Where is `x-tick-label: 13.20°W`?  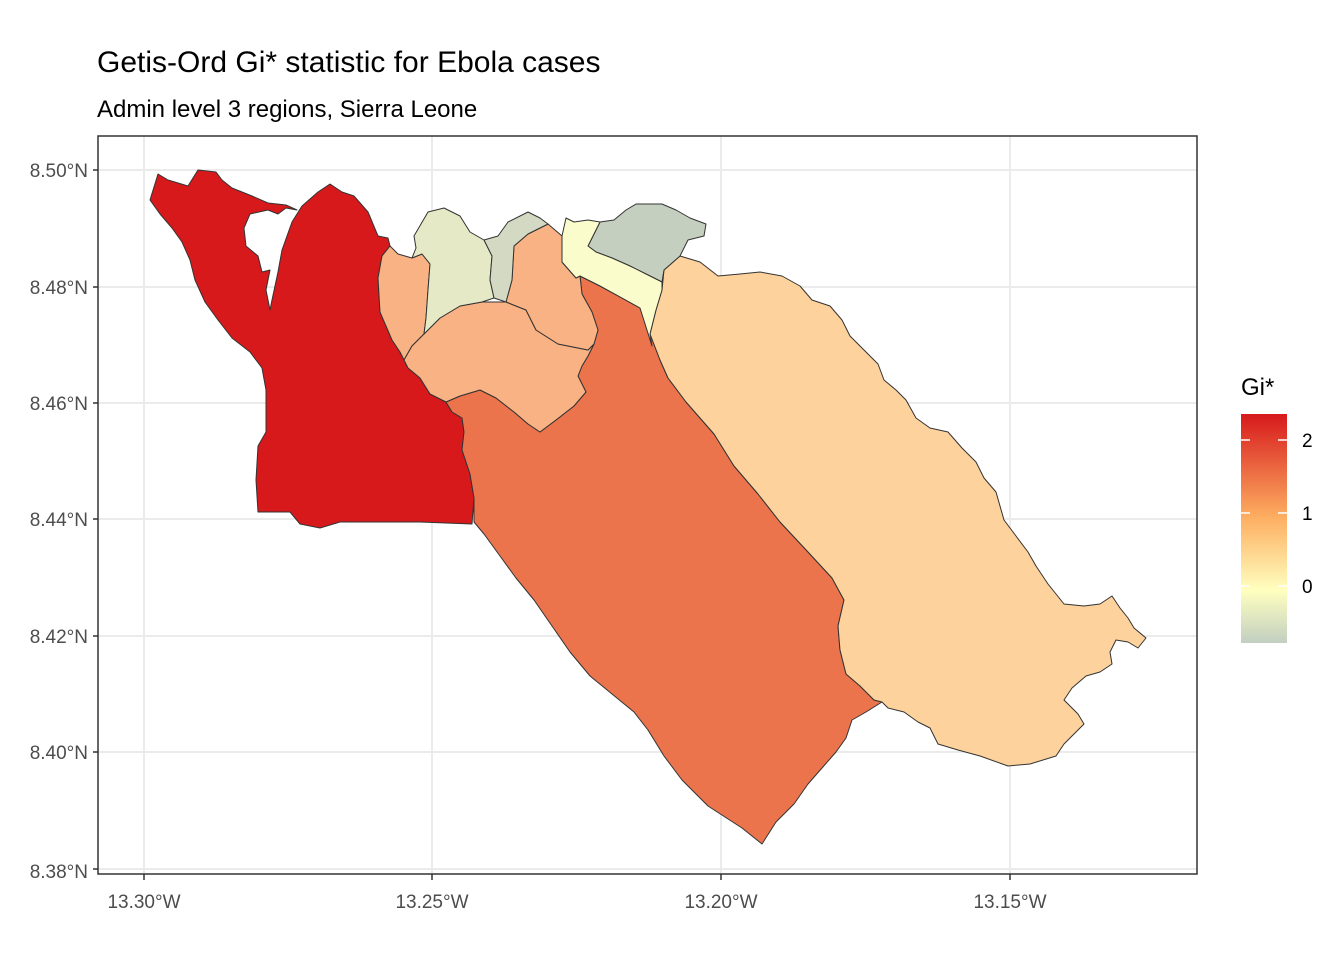
x-tick-label: 13.20°W is located at coordinates (720, 902).